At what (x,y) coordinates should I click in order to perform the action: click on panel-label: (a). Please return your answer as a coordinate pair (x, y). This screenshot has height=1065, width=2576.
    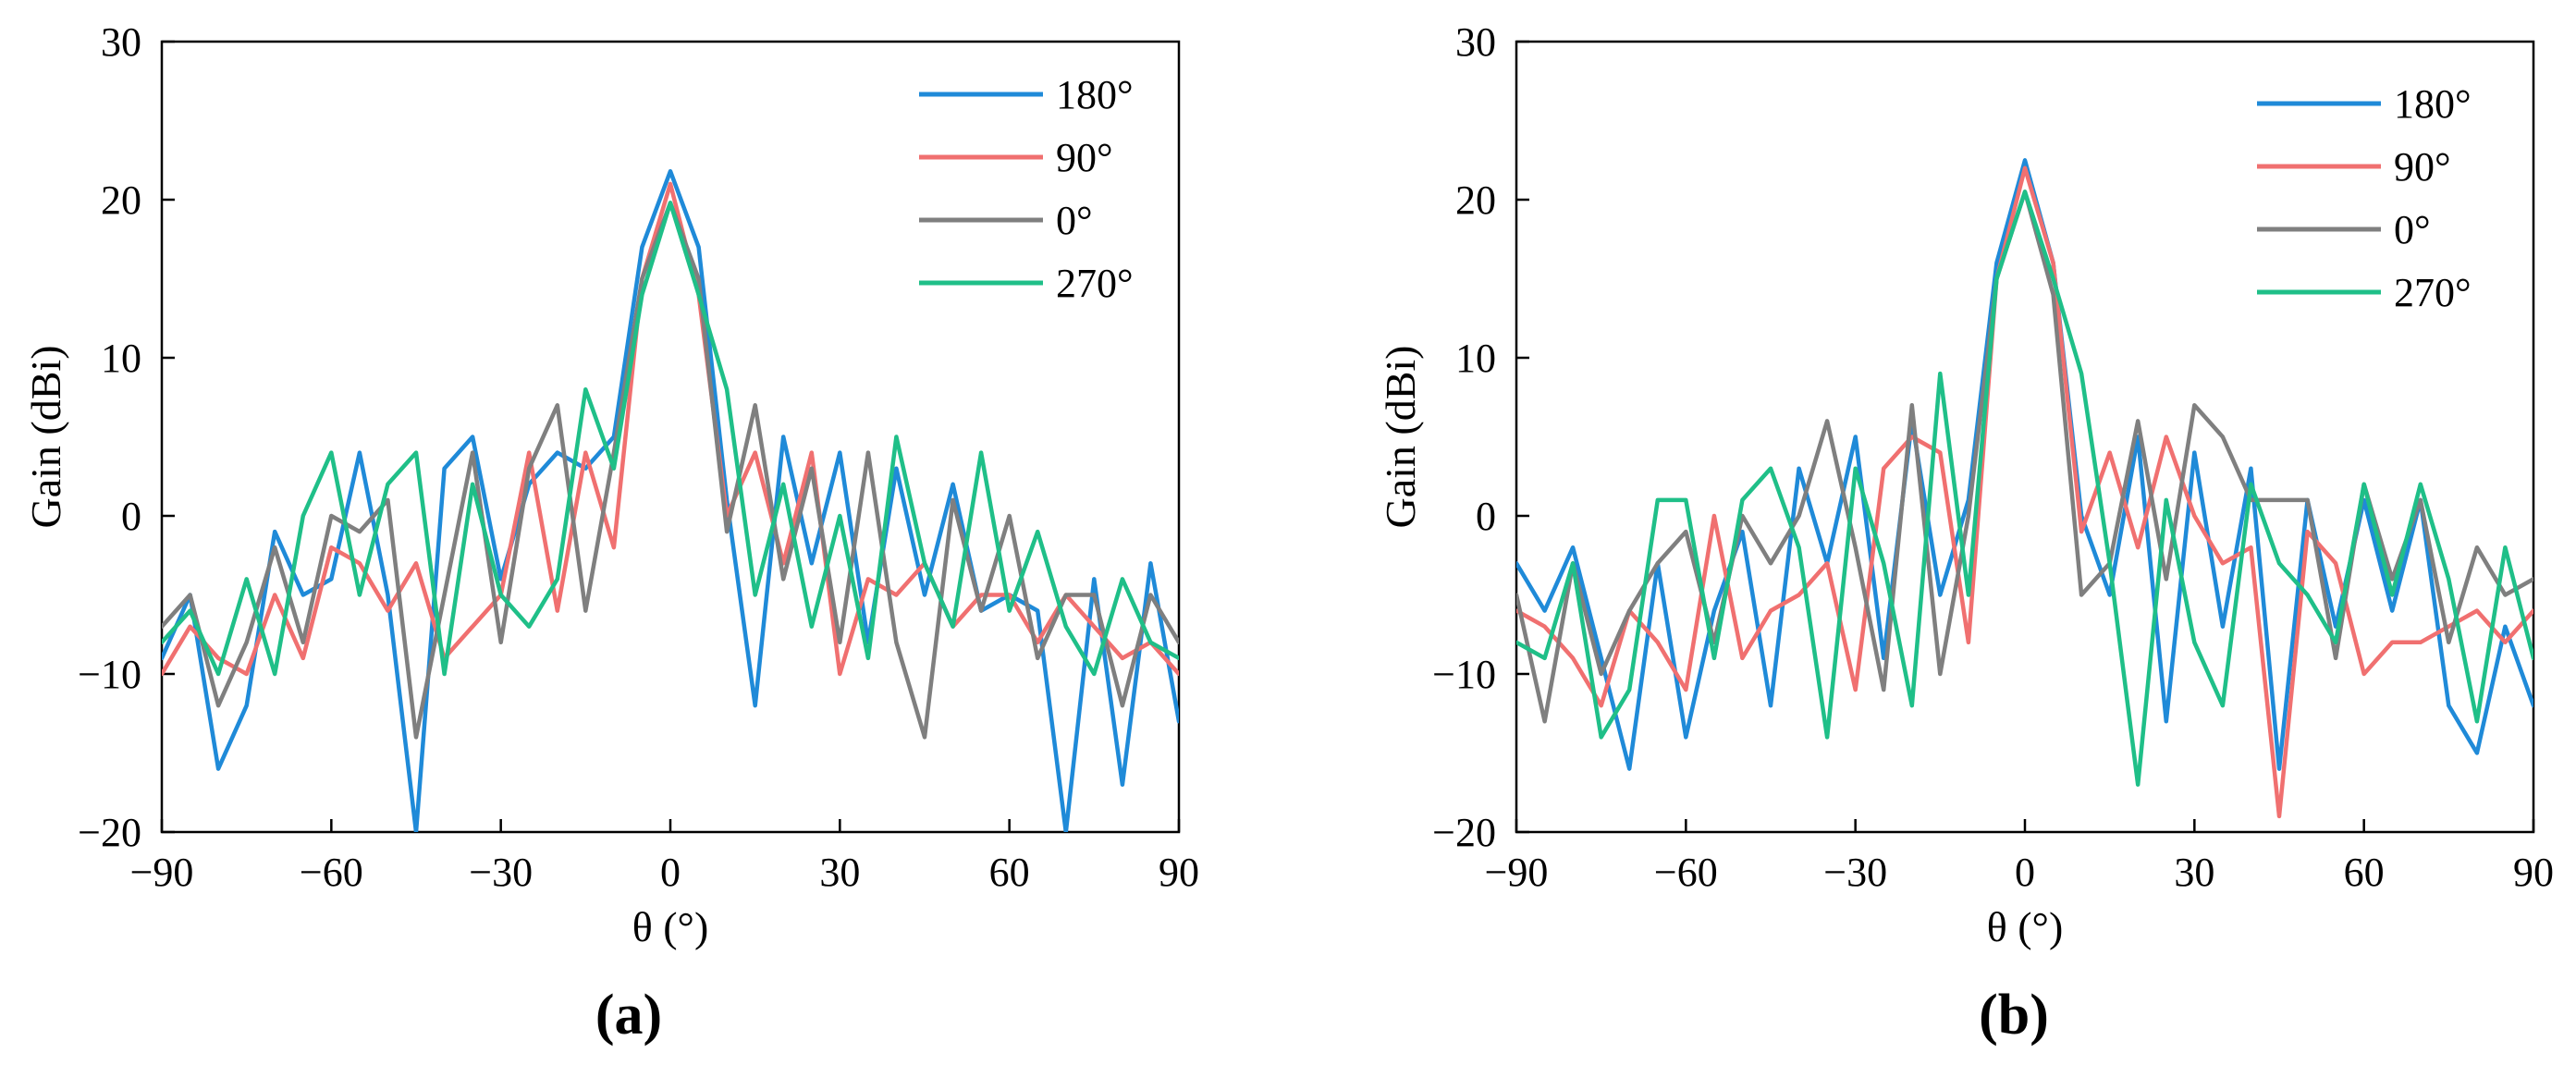
    Looking at the image, I should click on (628, 1015).